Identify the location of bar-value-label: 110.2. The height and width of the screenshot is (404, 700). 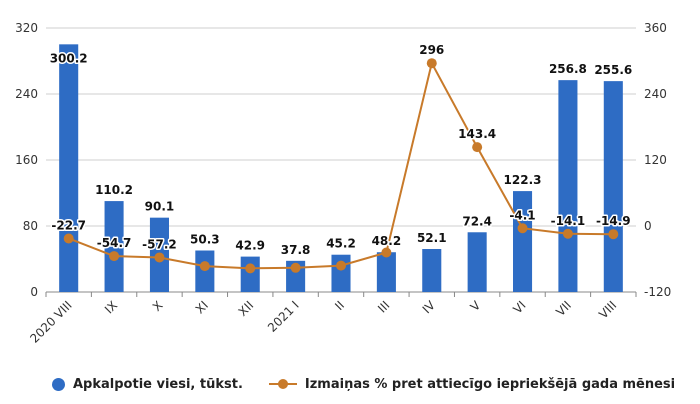
(114, 190).